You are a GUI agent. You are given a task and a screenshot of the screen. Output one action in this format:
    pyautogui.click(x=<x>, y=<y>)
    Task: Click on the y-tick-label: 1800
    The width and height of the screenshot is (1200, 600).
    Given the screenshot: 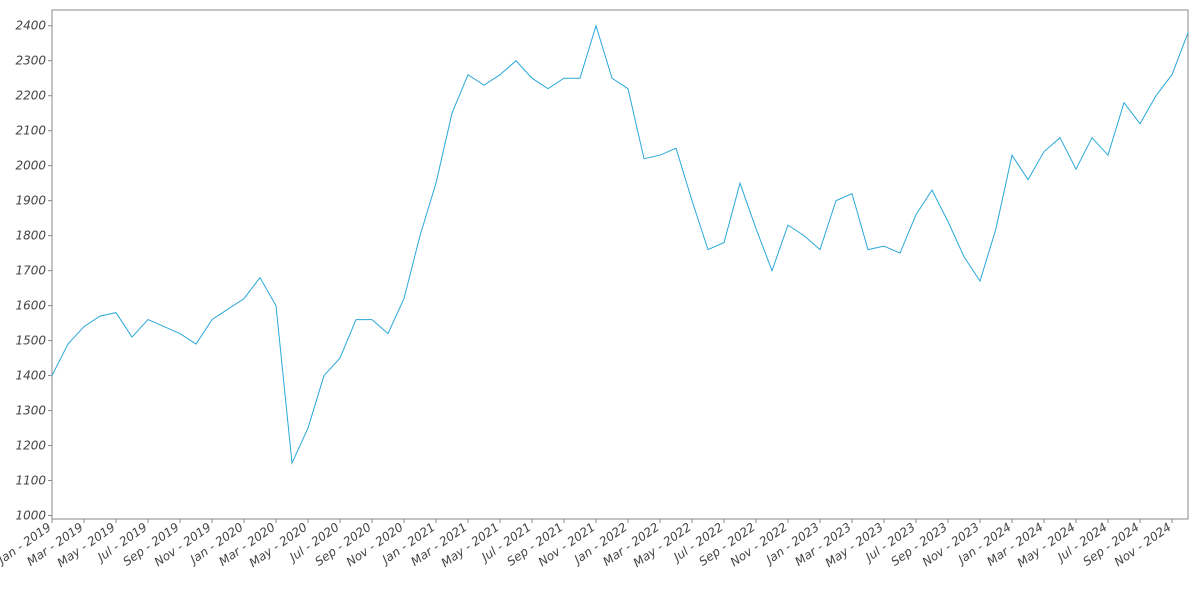 What is the action you would take?
    pyautogui.click(x=30, y=236)
    